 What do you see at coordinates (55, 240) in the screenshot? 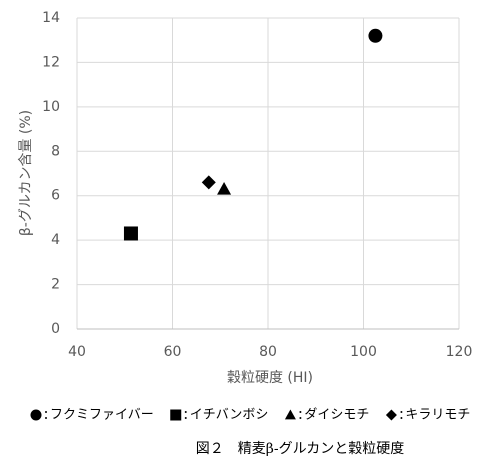
I see `y-tick-label: 4` at bounding box center [55, 240].